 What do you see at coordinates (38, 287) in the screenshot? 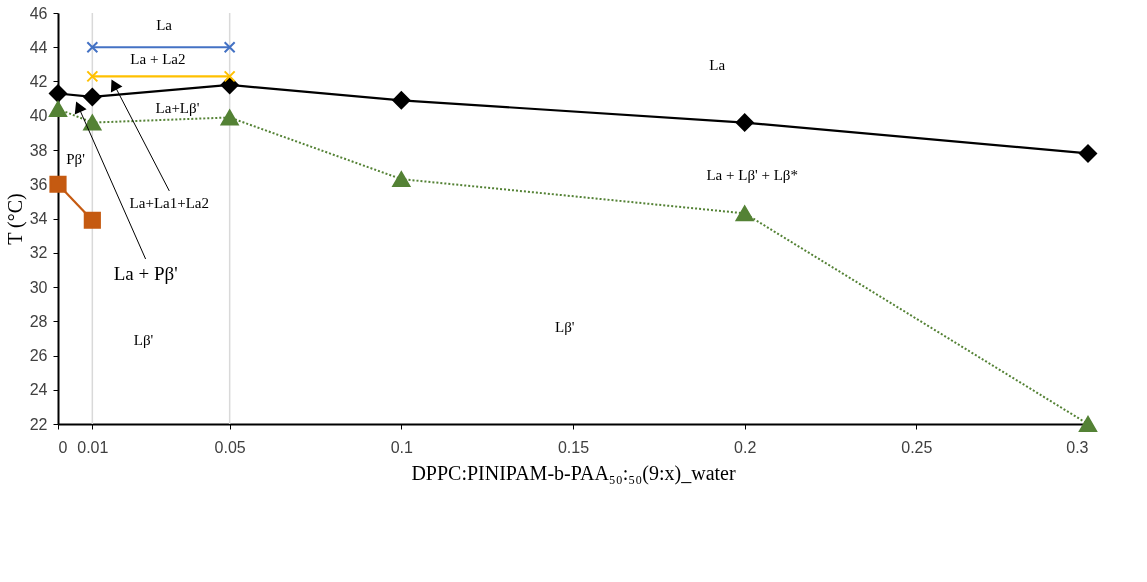
I see `y-tick-label: 30` at bounding box center [38, 287].